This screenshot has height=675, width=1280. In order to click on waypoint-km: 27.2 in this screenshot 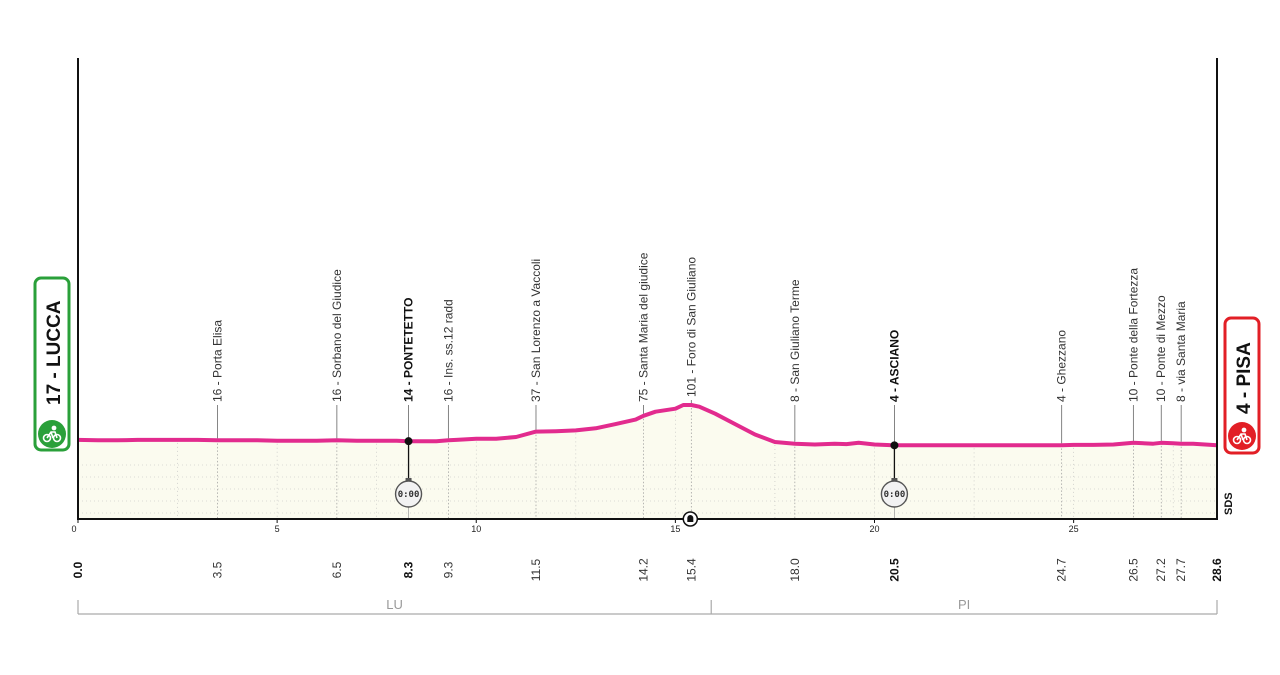, I will do `click(1161, 570)`.